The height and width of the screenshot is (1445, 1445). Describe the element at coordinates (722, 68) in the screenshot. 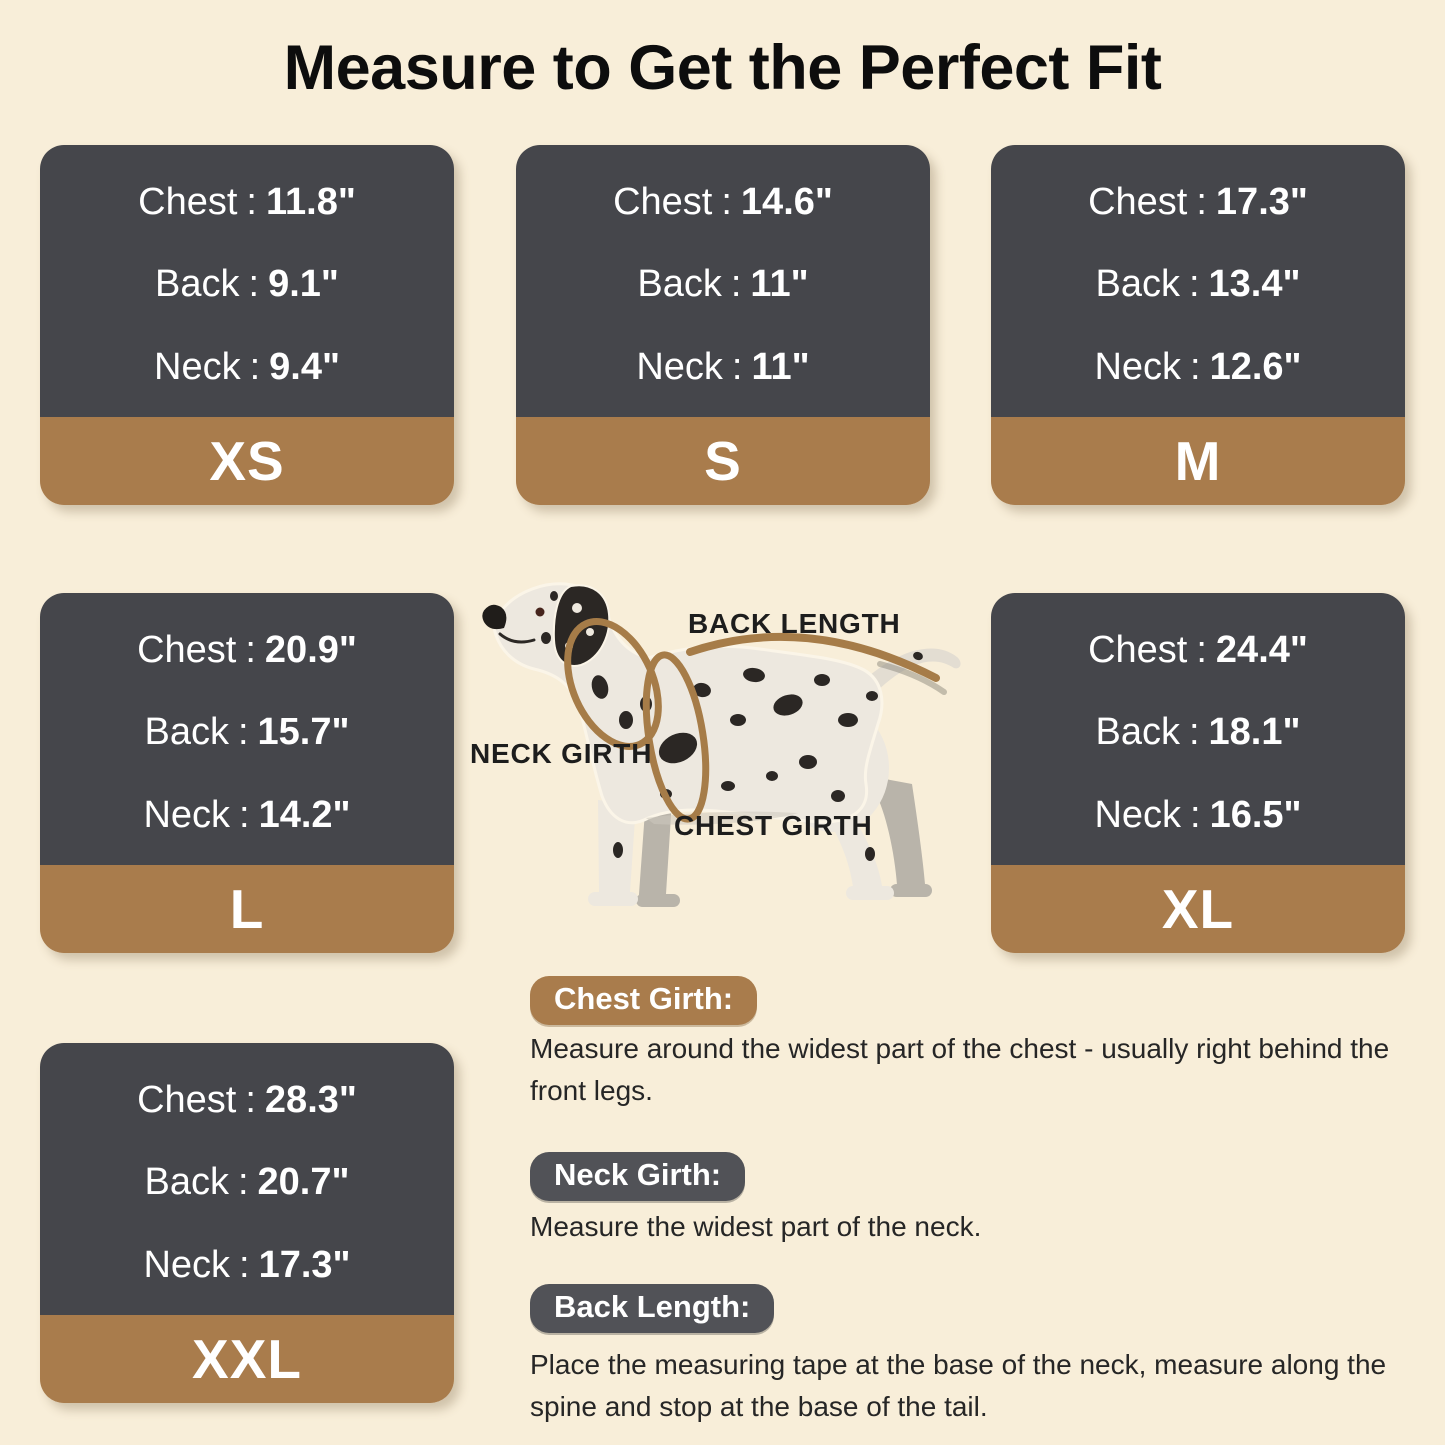

I see `page-title: Measure to Get the Perfect Fit` at that location.